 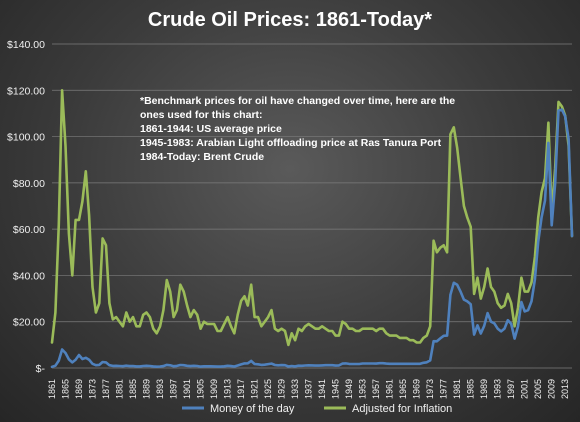 What do you see at coordinates (290, 20) in the screenshot?
I see `chart-title: Crude Oil Prices: 1861-Today*` at bounding box center [290, 20].